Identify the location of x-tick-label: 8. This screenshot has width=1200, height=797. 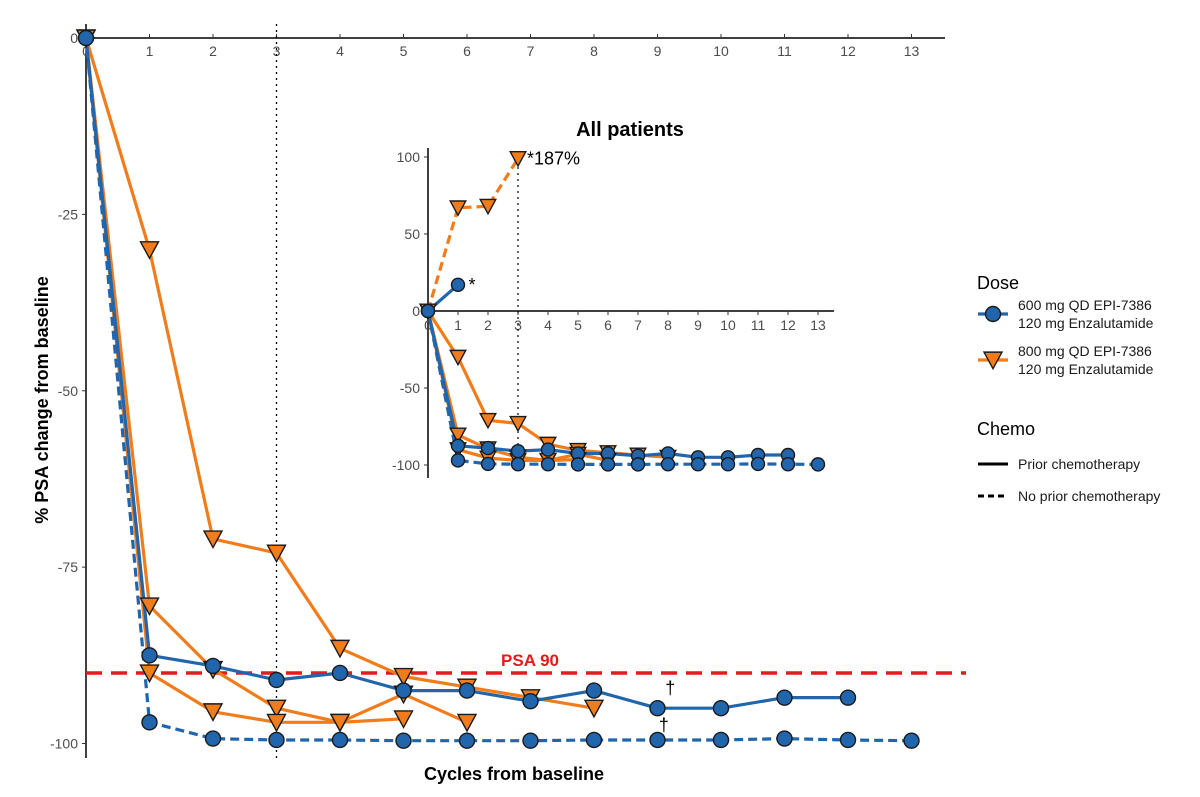
(594, 51).